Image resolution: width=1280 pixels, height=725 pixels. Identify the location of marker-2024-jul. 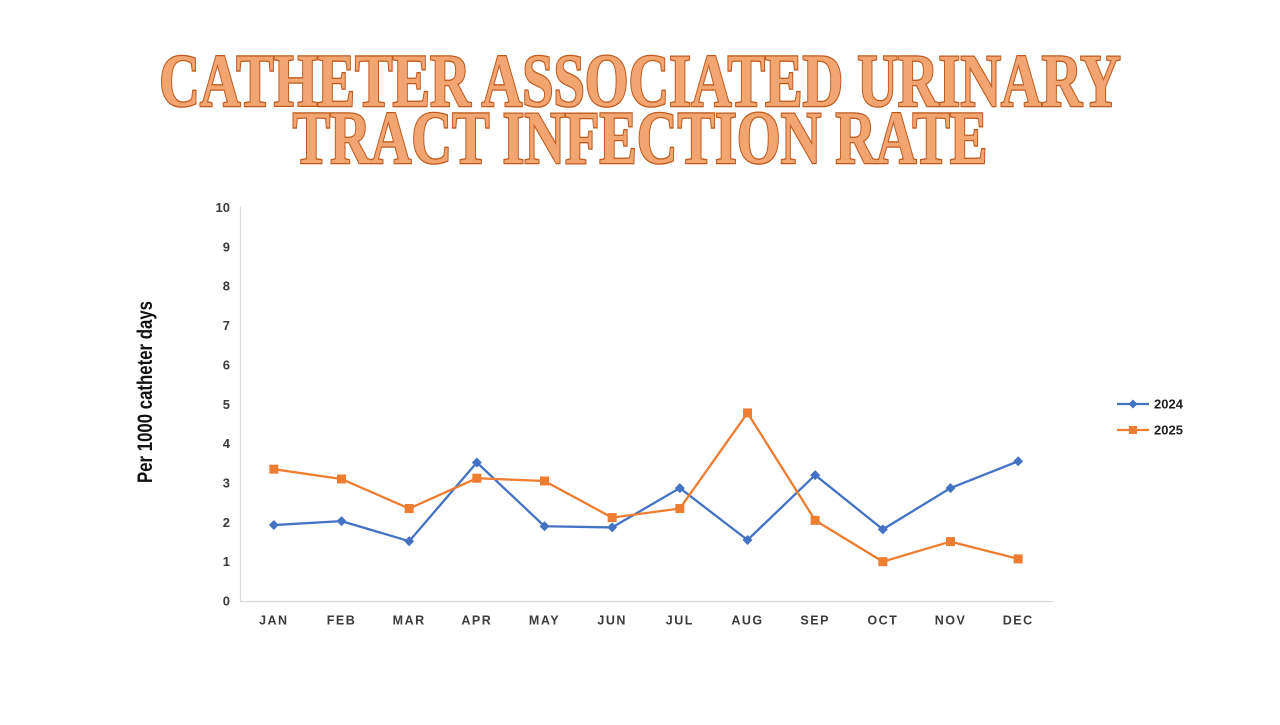
(679, 488).